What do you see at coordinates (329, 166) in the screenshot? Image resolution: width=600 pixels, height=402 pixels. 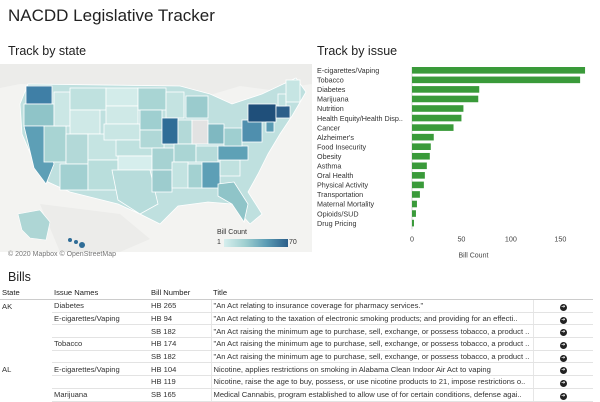 I see `chart-category-label: Asthma` at bounding box center [329, 166].